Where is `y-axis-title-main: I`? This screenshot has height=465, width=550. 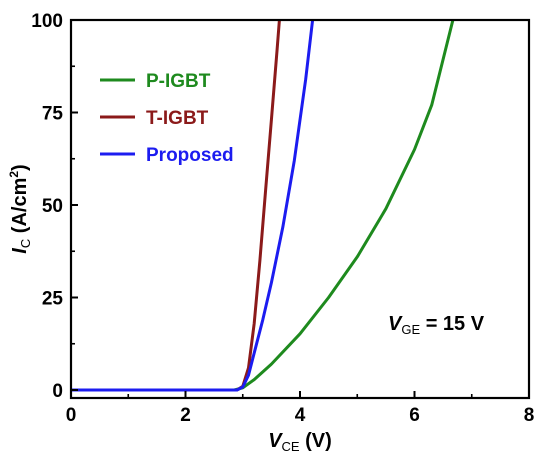
y-axis-title-main: I is located at coordinates (20, 251).